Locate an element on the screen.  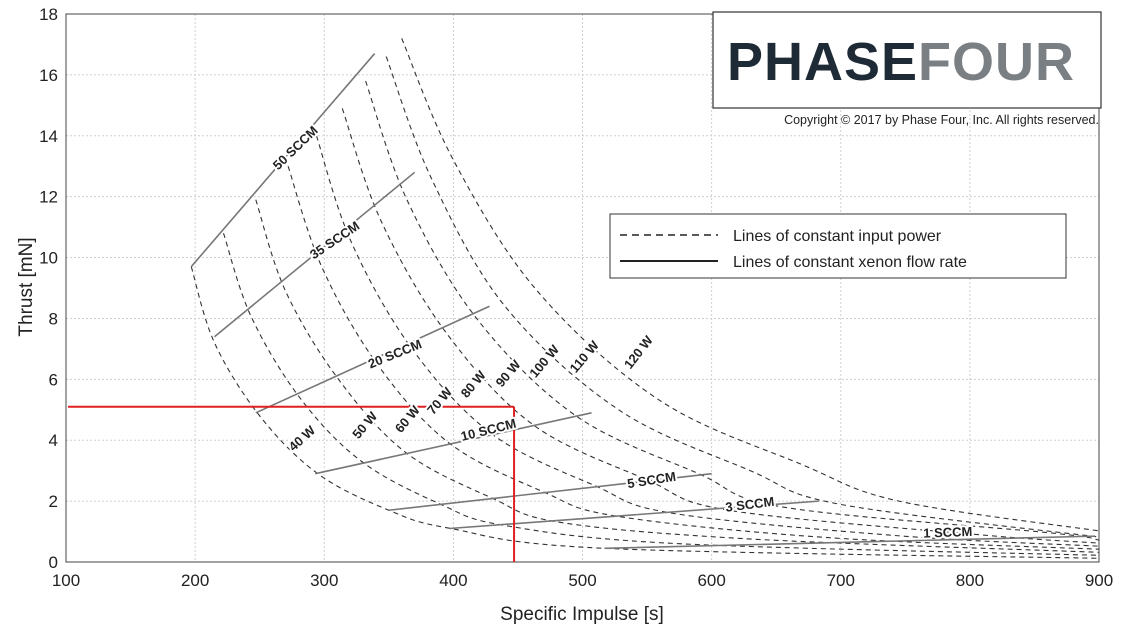
flow-line-5sccm is located at coordinates (550, 492).